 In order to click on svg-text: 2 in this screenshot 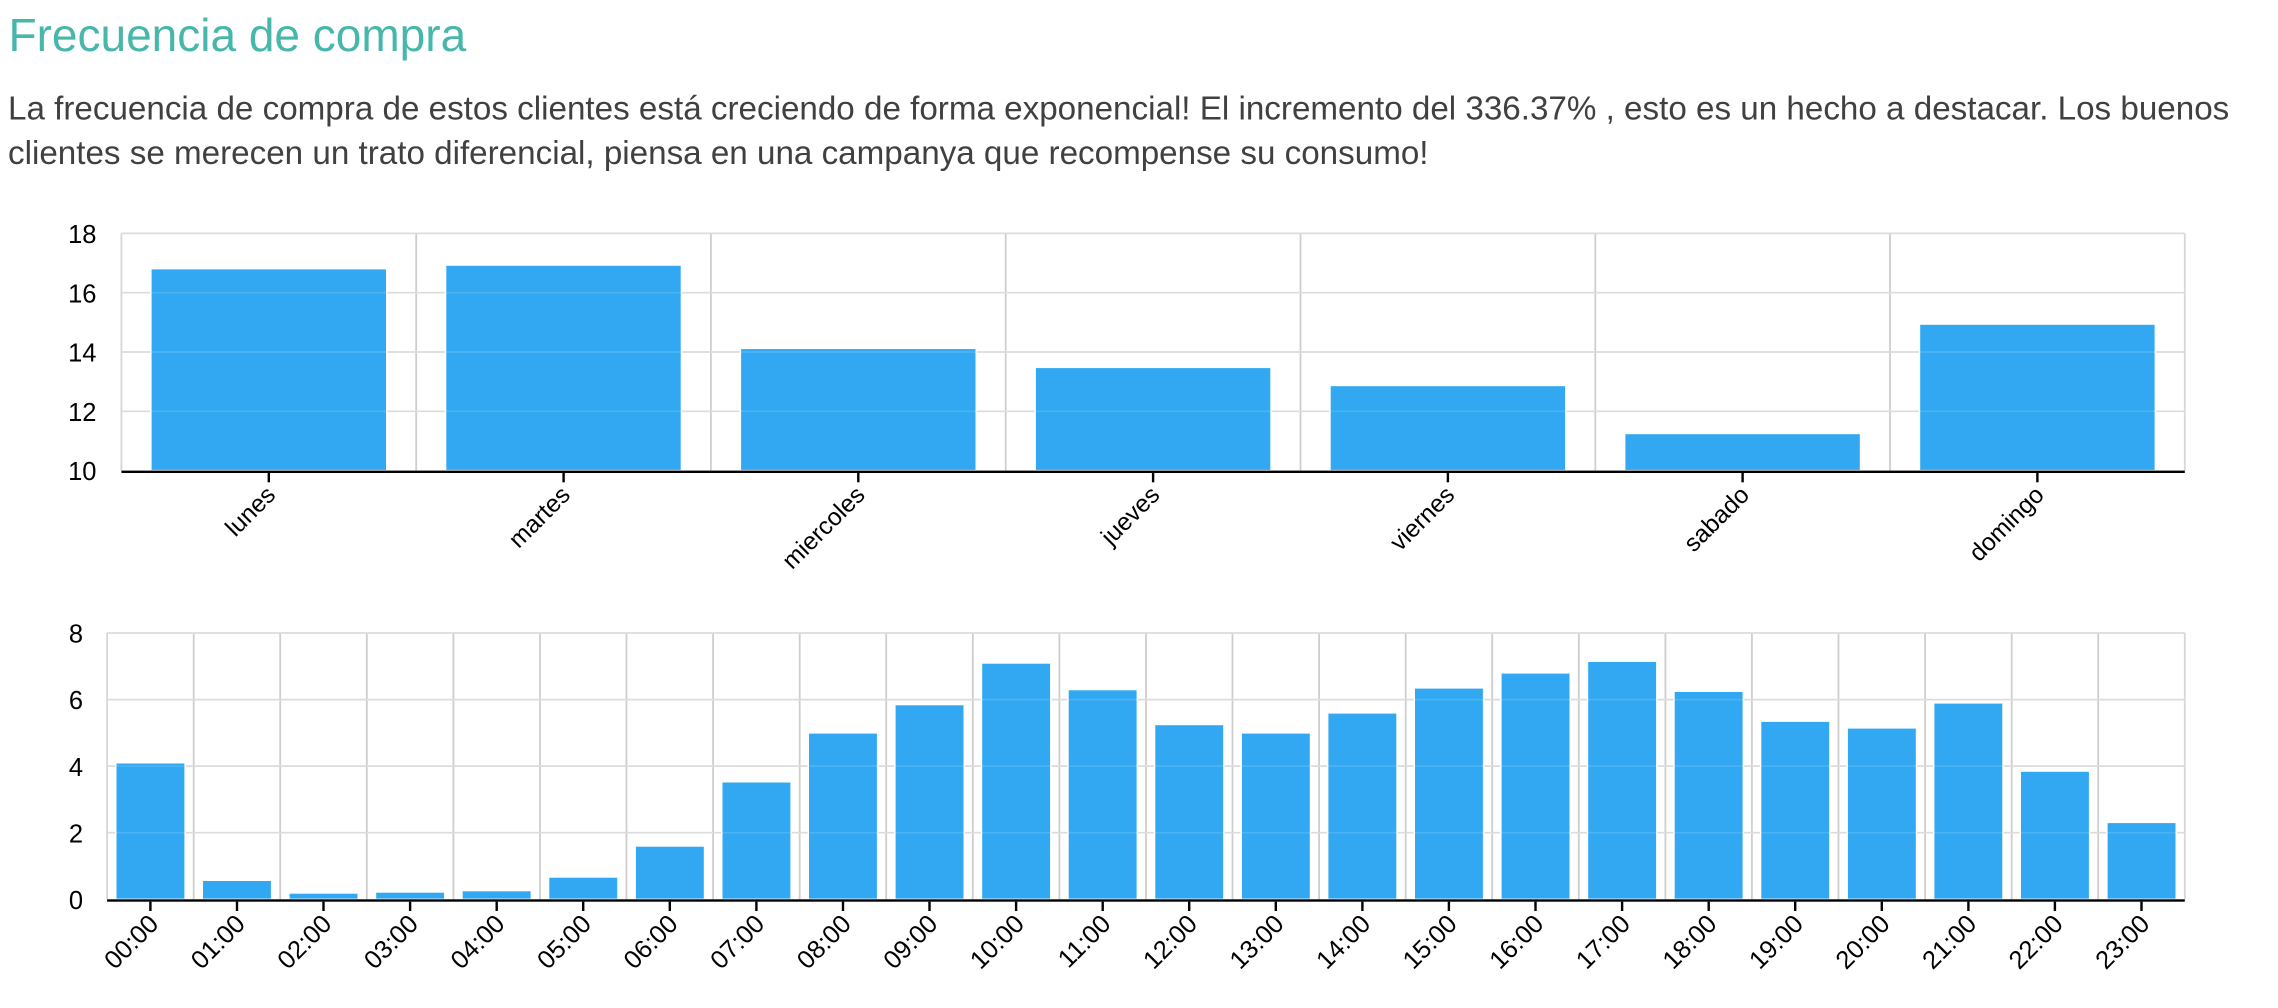, I will do `click(76, 834)`.